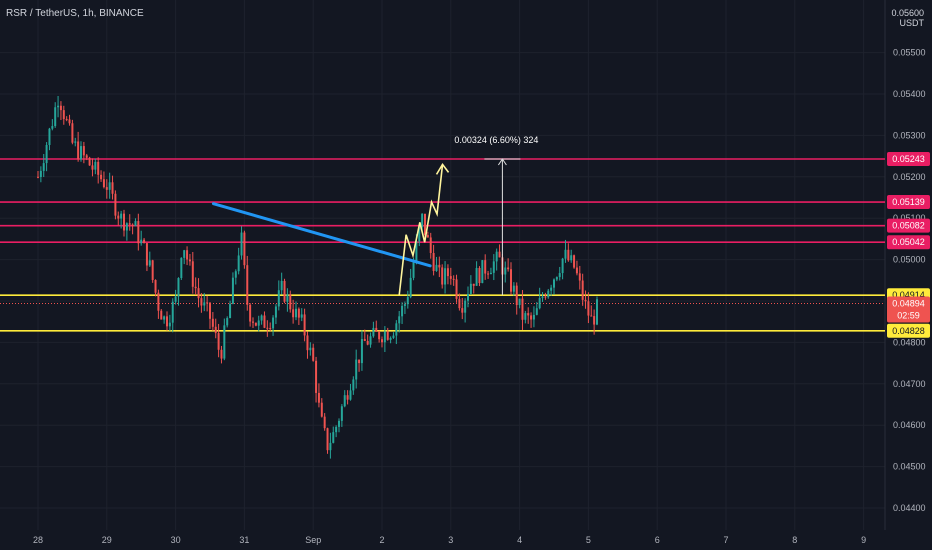 The image size is (932, 550). Describe the element at coordinates (909, 508) in the screenshot. I see `y-tick-label: 0.04400` at that location.